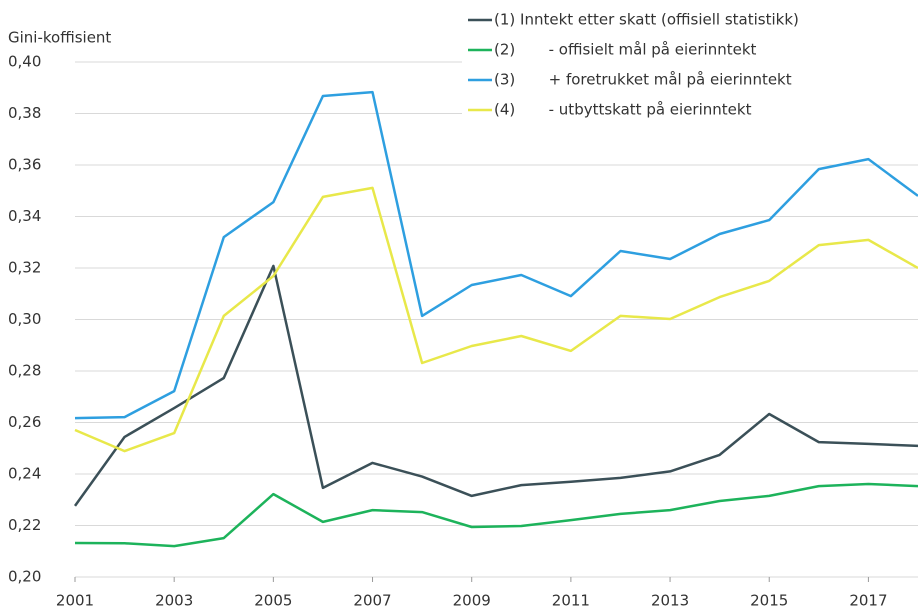  I want to click on x-tick-label: 2009, so click(472, 601).